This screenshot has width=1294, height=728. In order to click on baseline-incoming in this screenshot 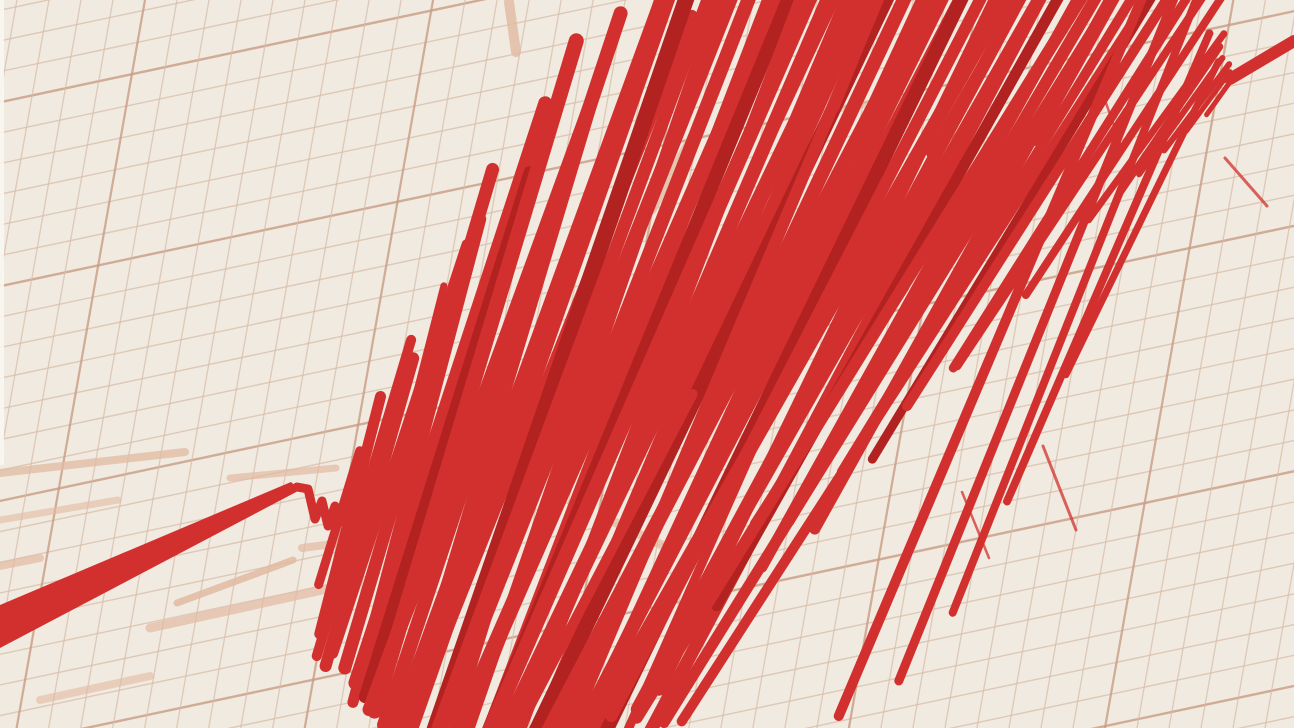, I will do `click(150, 565)`.